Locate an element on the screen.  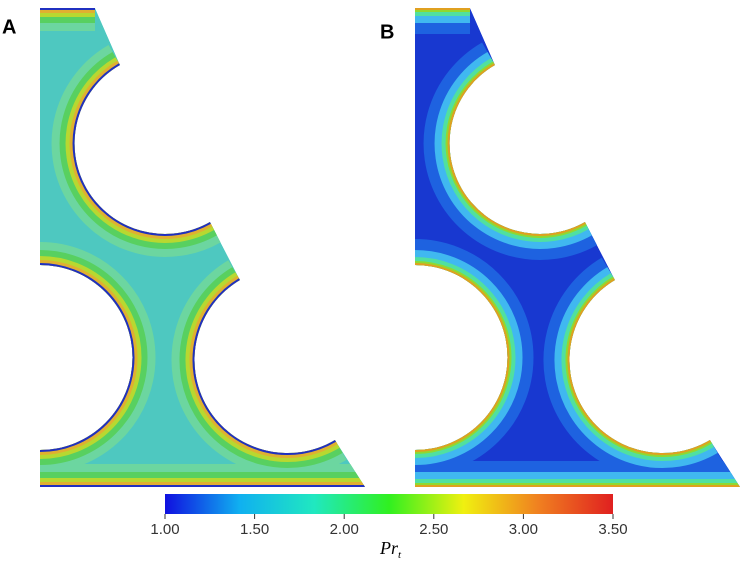
colorbar-tick-label: 3.00 is located at coordinates (523, 529).